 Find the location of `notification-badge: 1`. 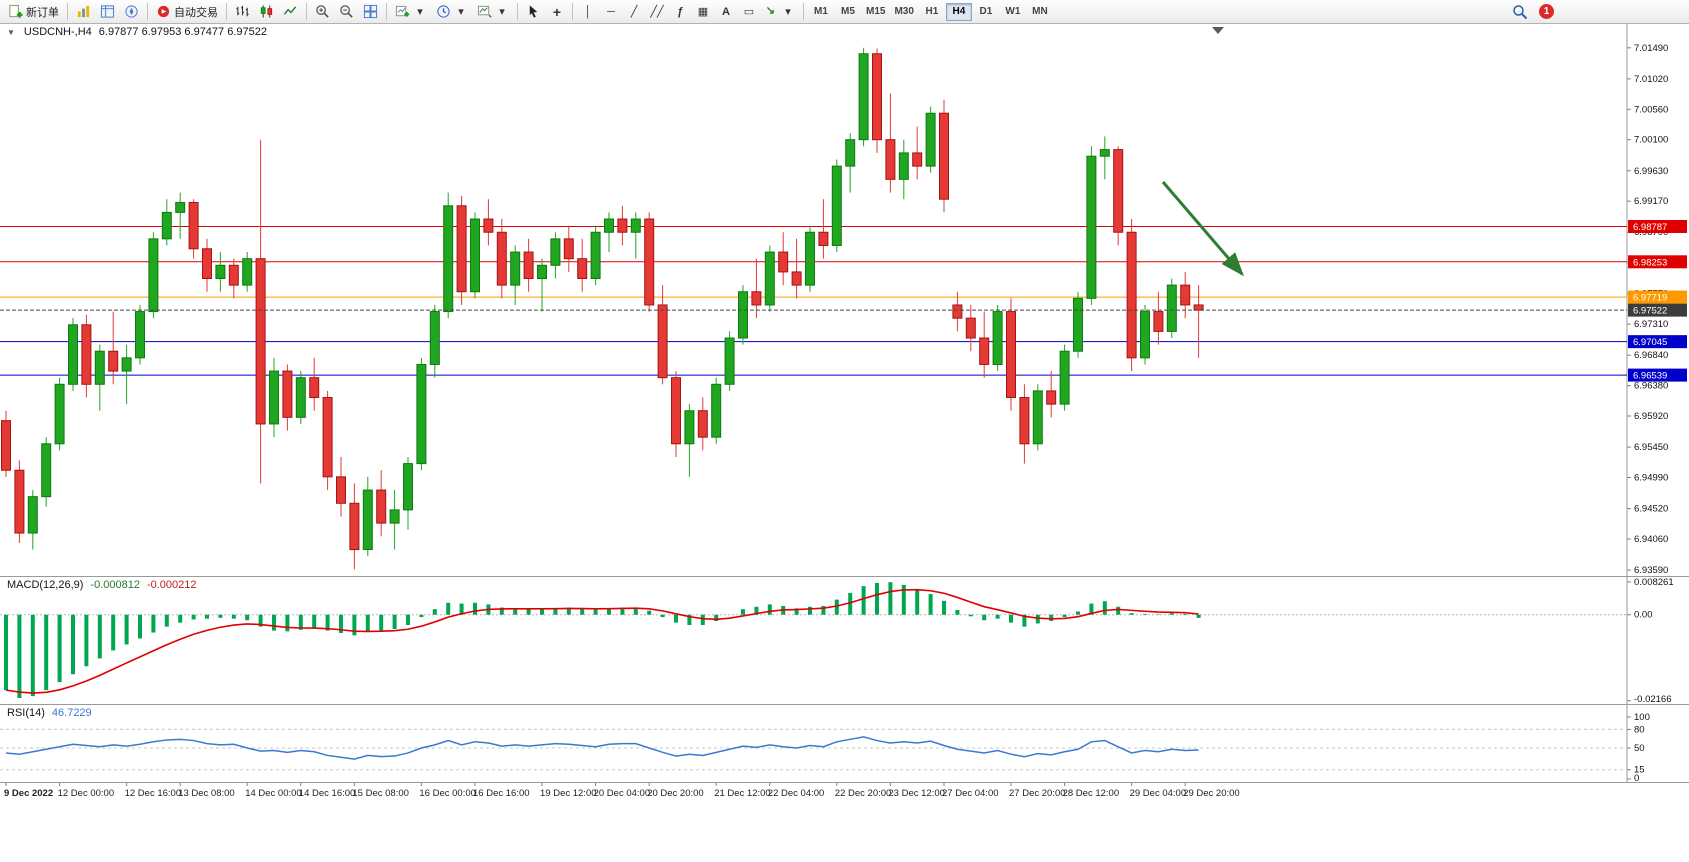

notification-badge: 1 is located at coordinates (1546, 11).